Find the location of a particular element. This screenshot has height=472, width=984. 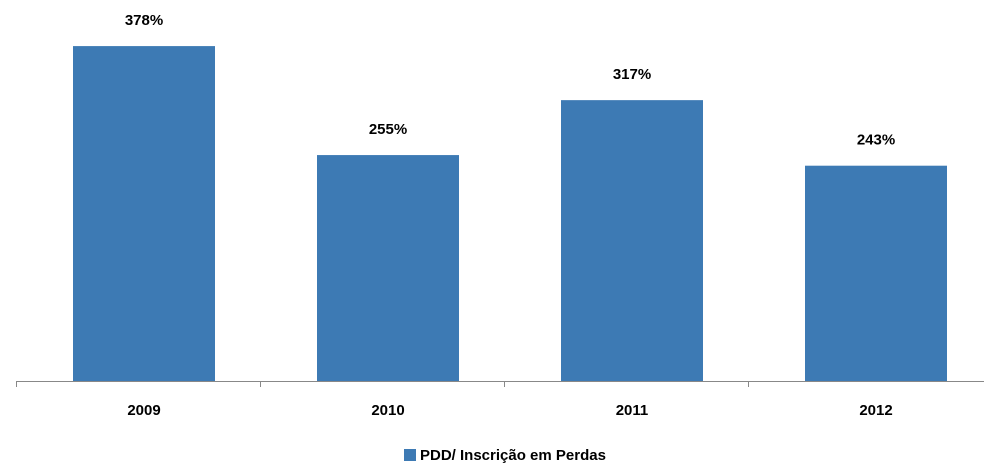

x-tick-label: 2009 is located at coordinates (143, 410).